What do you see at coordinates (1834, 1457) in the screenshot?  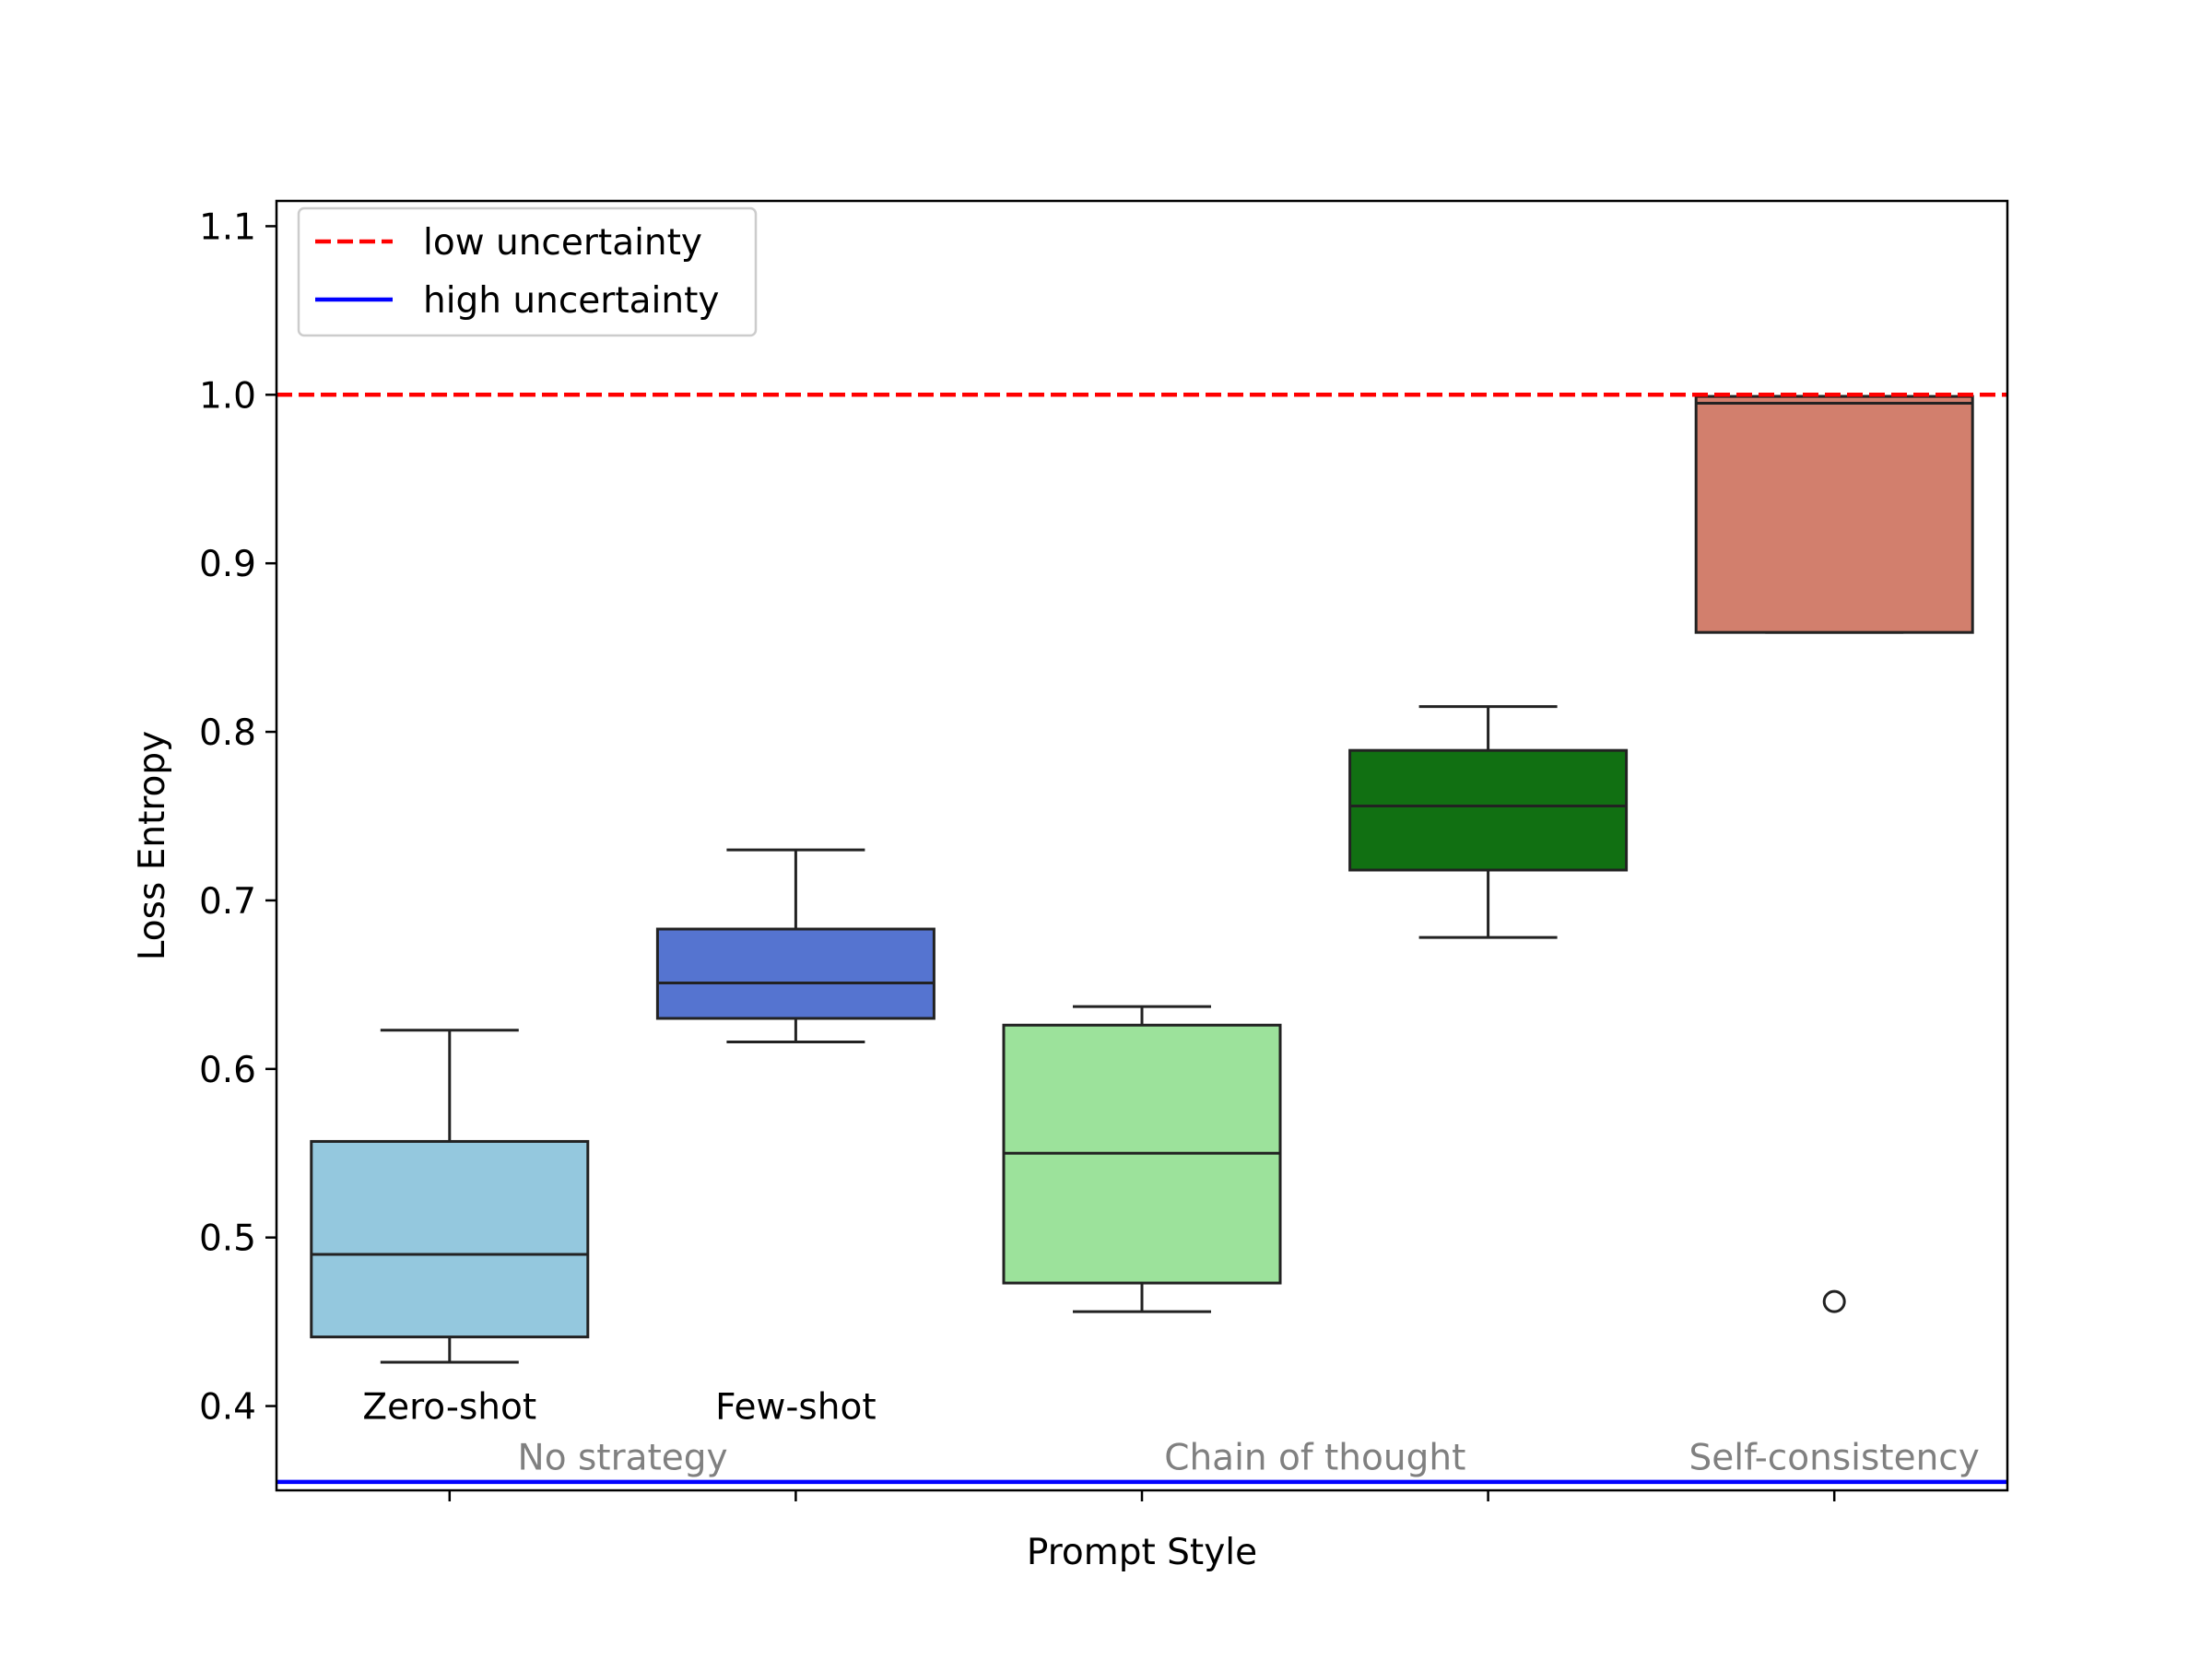 I see `annotation-label: Self-consistency` at bounding box center [1834, 1457].